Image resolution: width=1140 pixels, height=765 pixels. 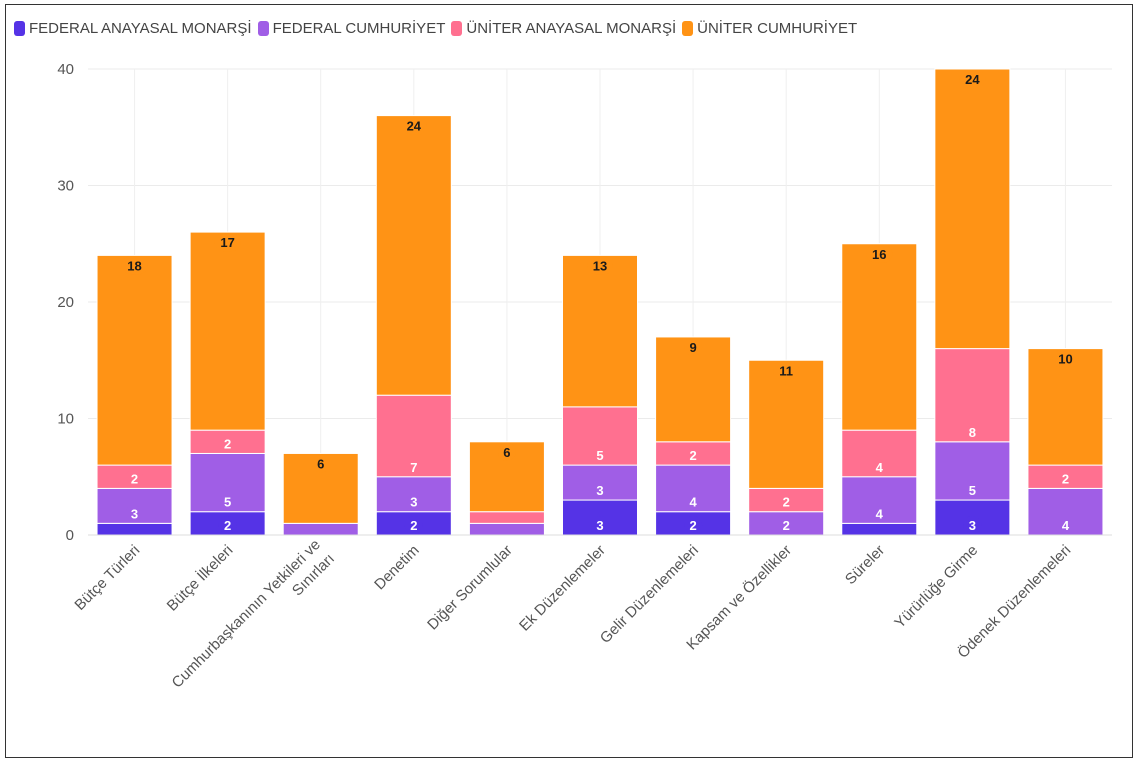 I want to click on data-label: 8, so click(x=972, y=432).